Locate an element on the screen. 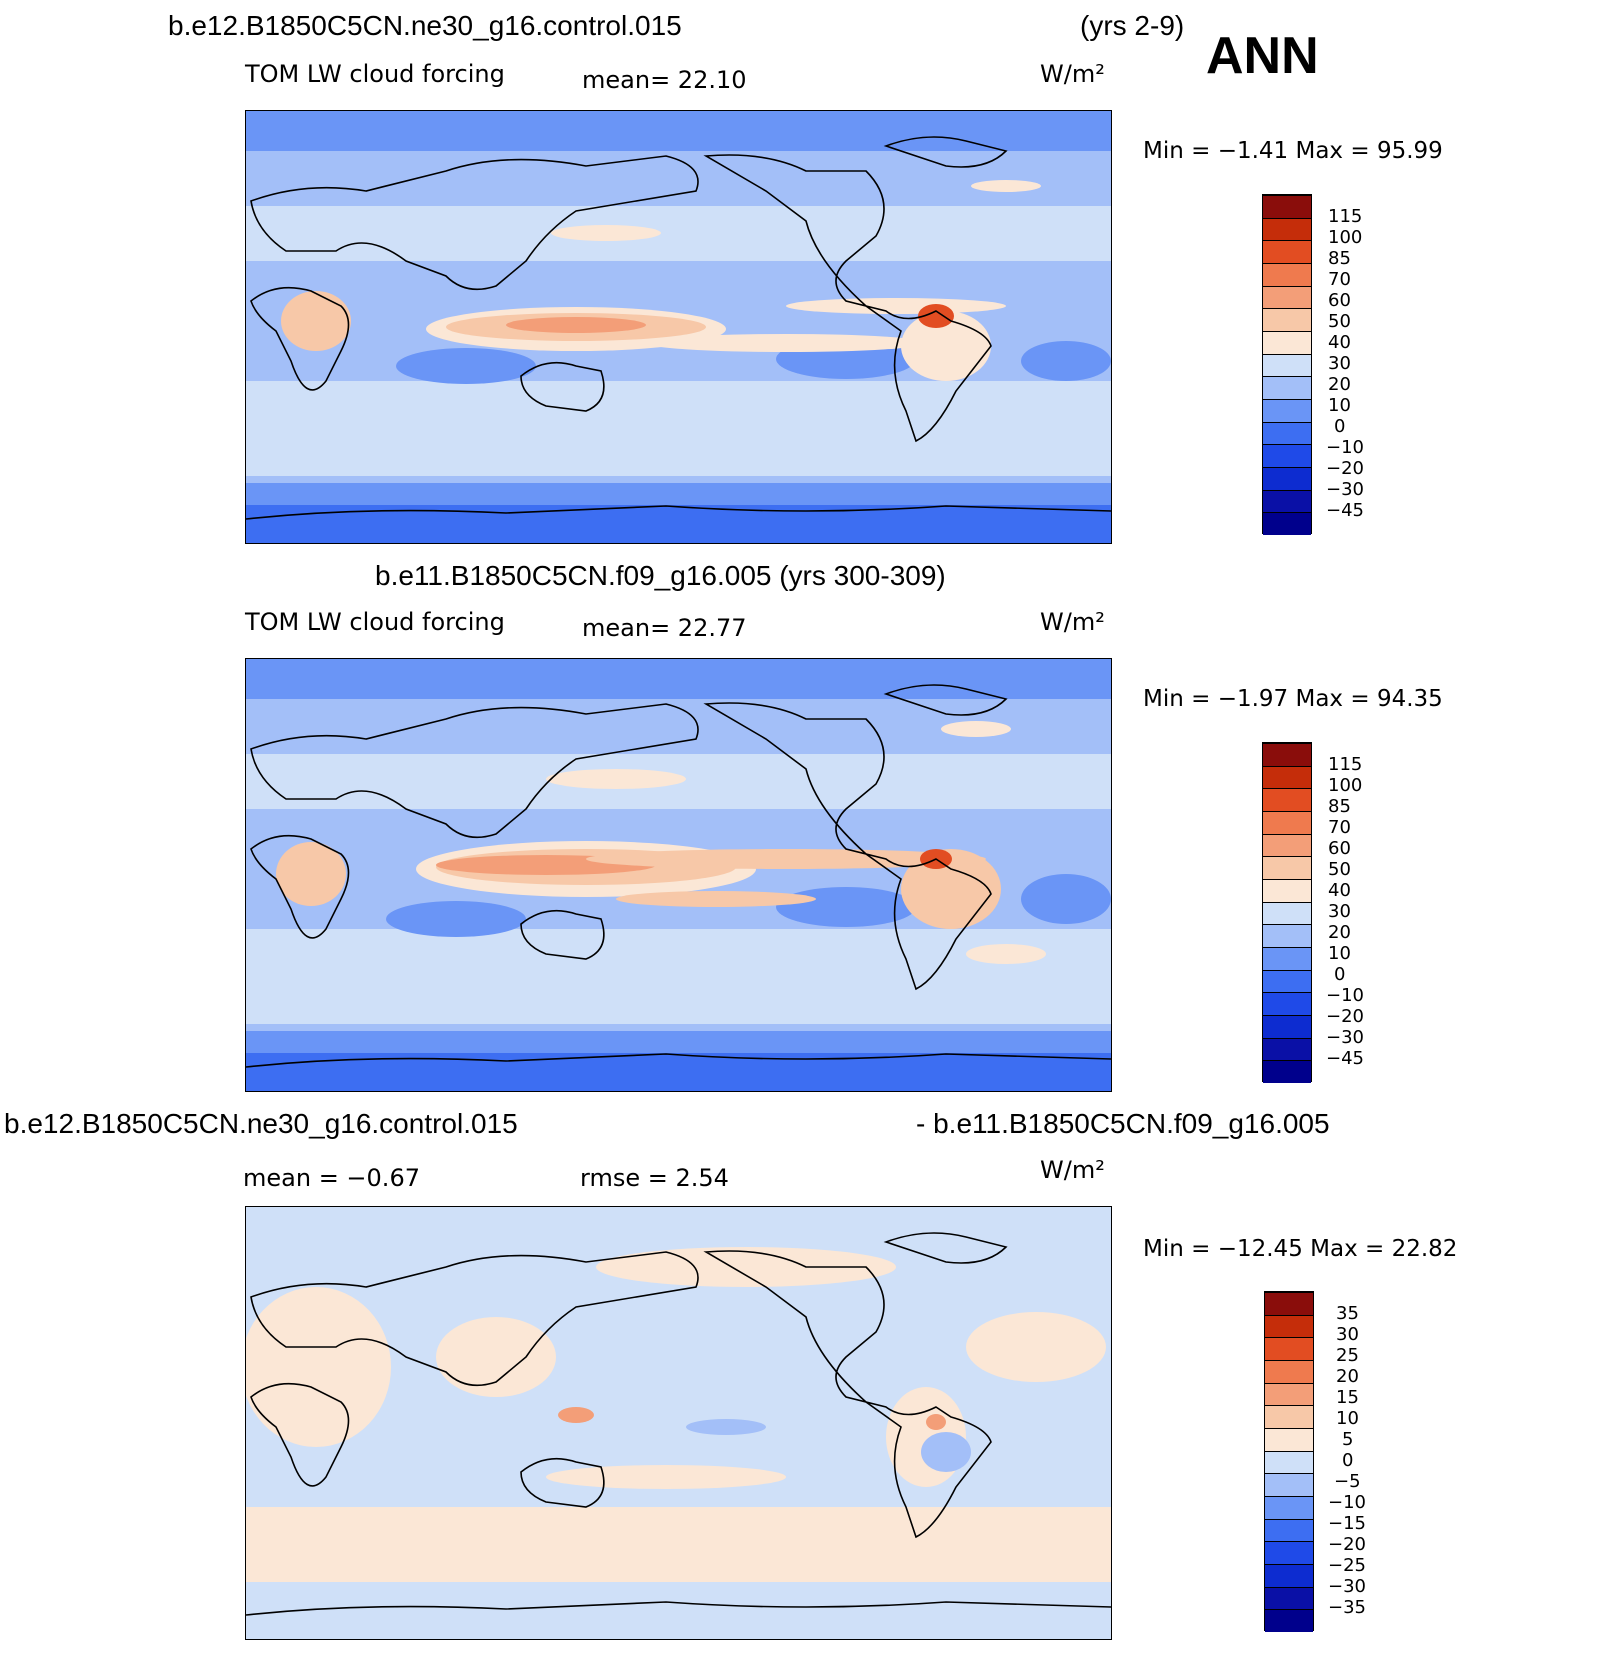  panel3-cb-tick-1: 35 is located at coordinates (1347, 1313).